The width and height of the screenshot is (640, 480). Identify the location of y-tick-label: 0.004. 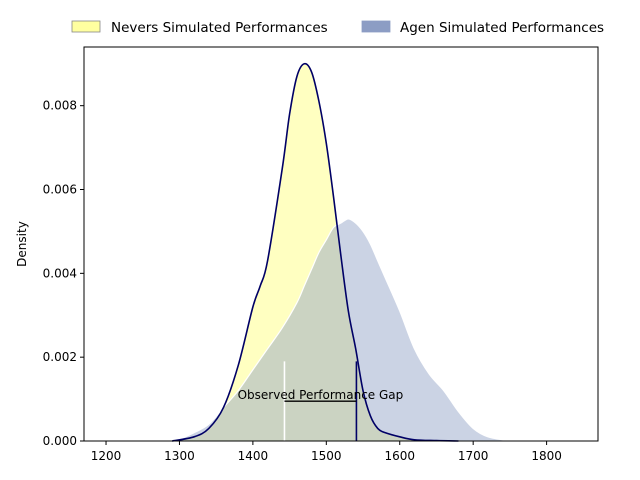
(60, 273).